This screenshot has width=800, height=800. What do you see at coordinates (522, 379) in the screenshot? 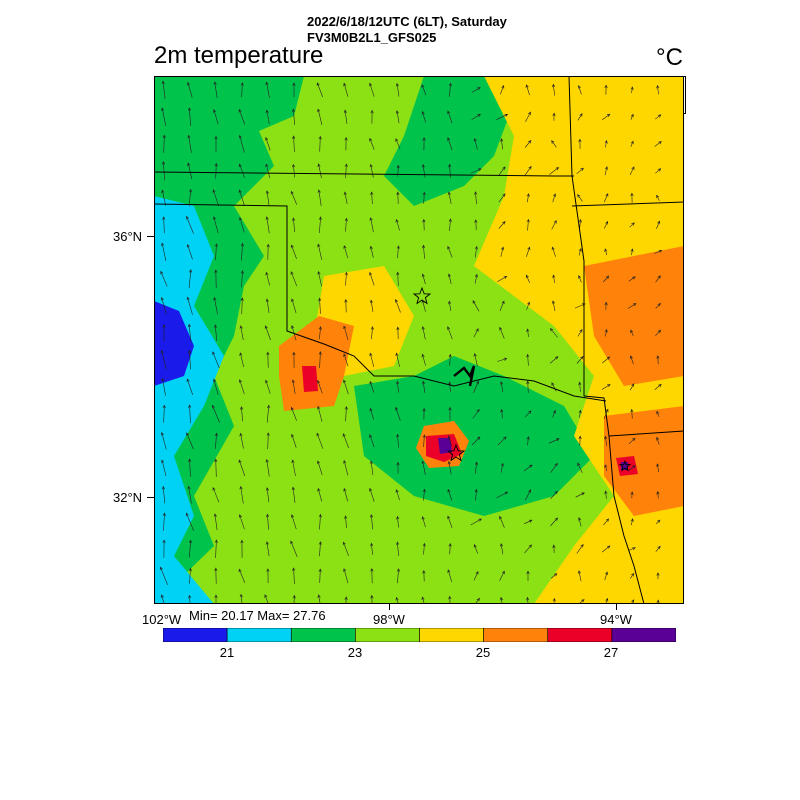
I see `city-markers` at bounding box center [522, 379].